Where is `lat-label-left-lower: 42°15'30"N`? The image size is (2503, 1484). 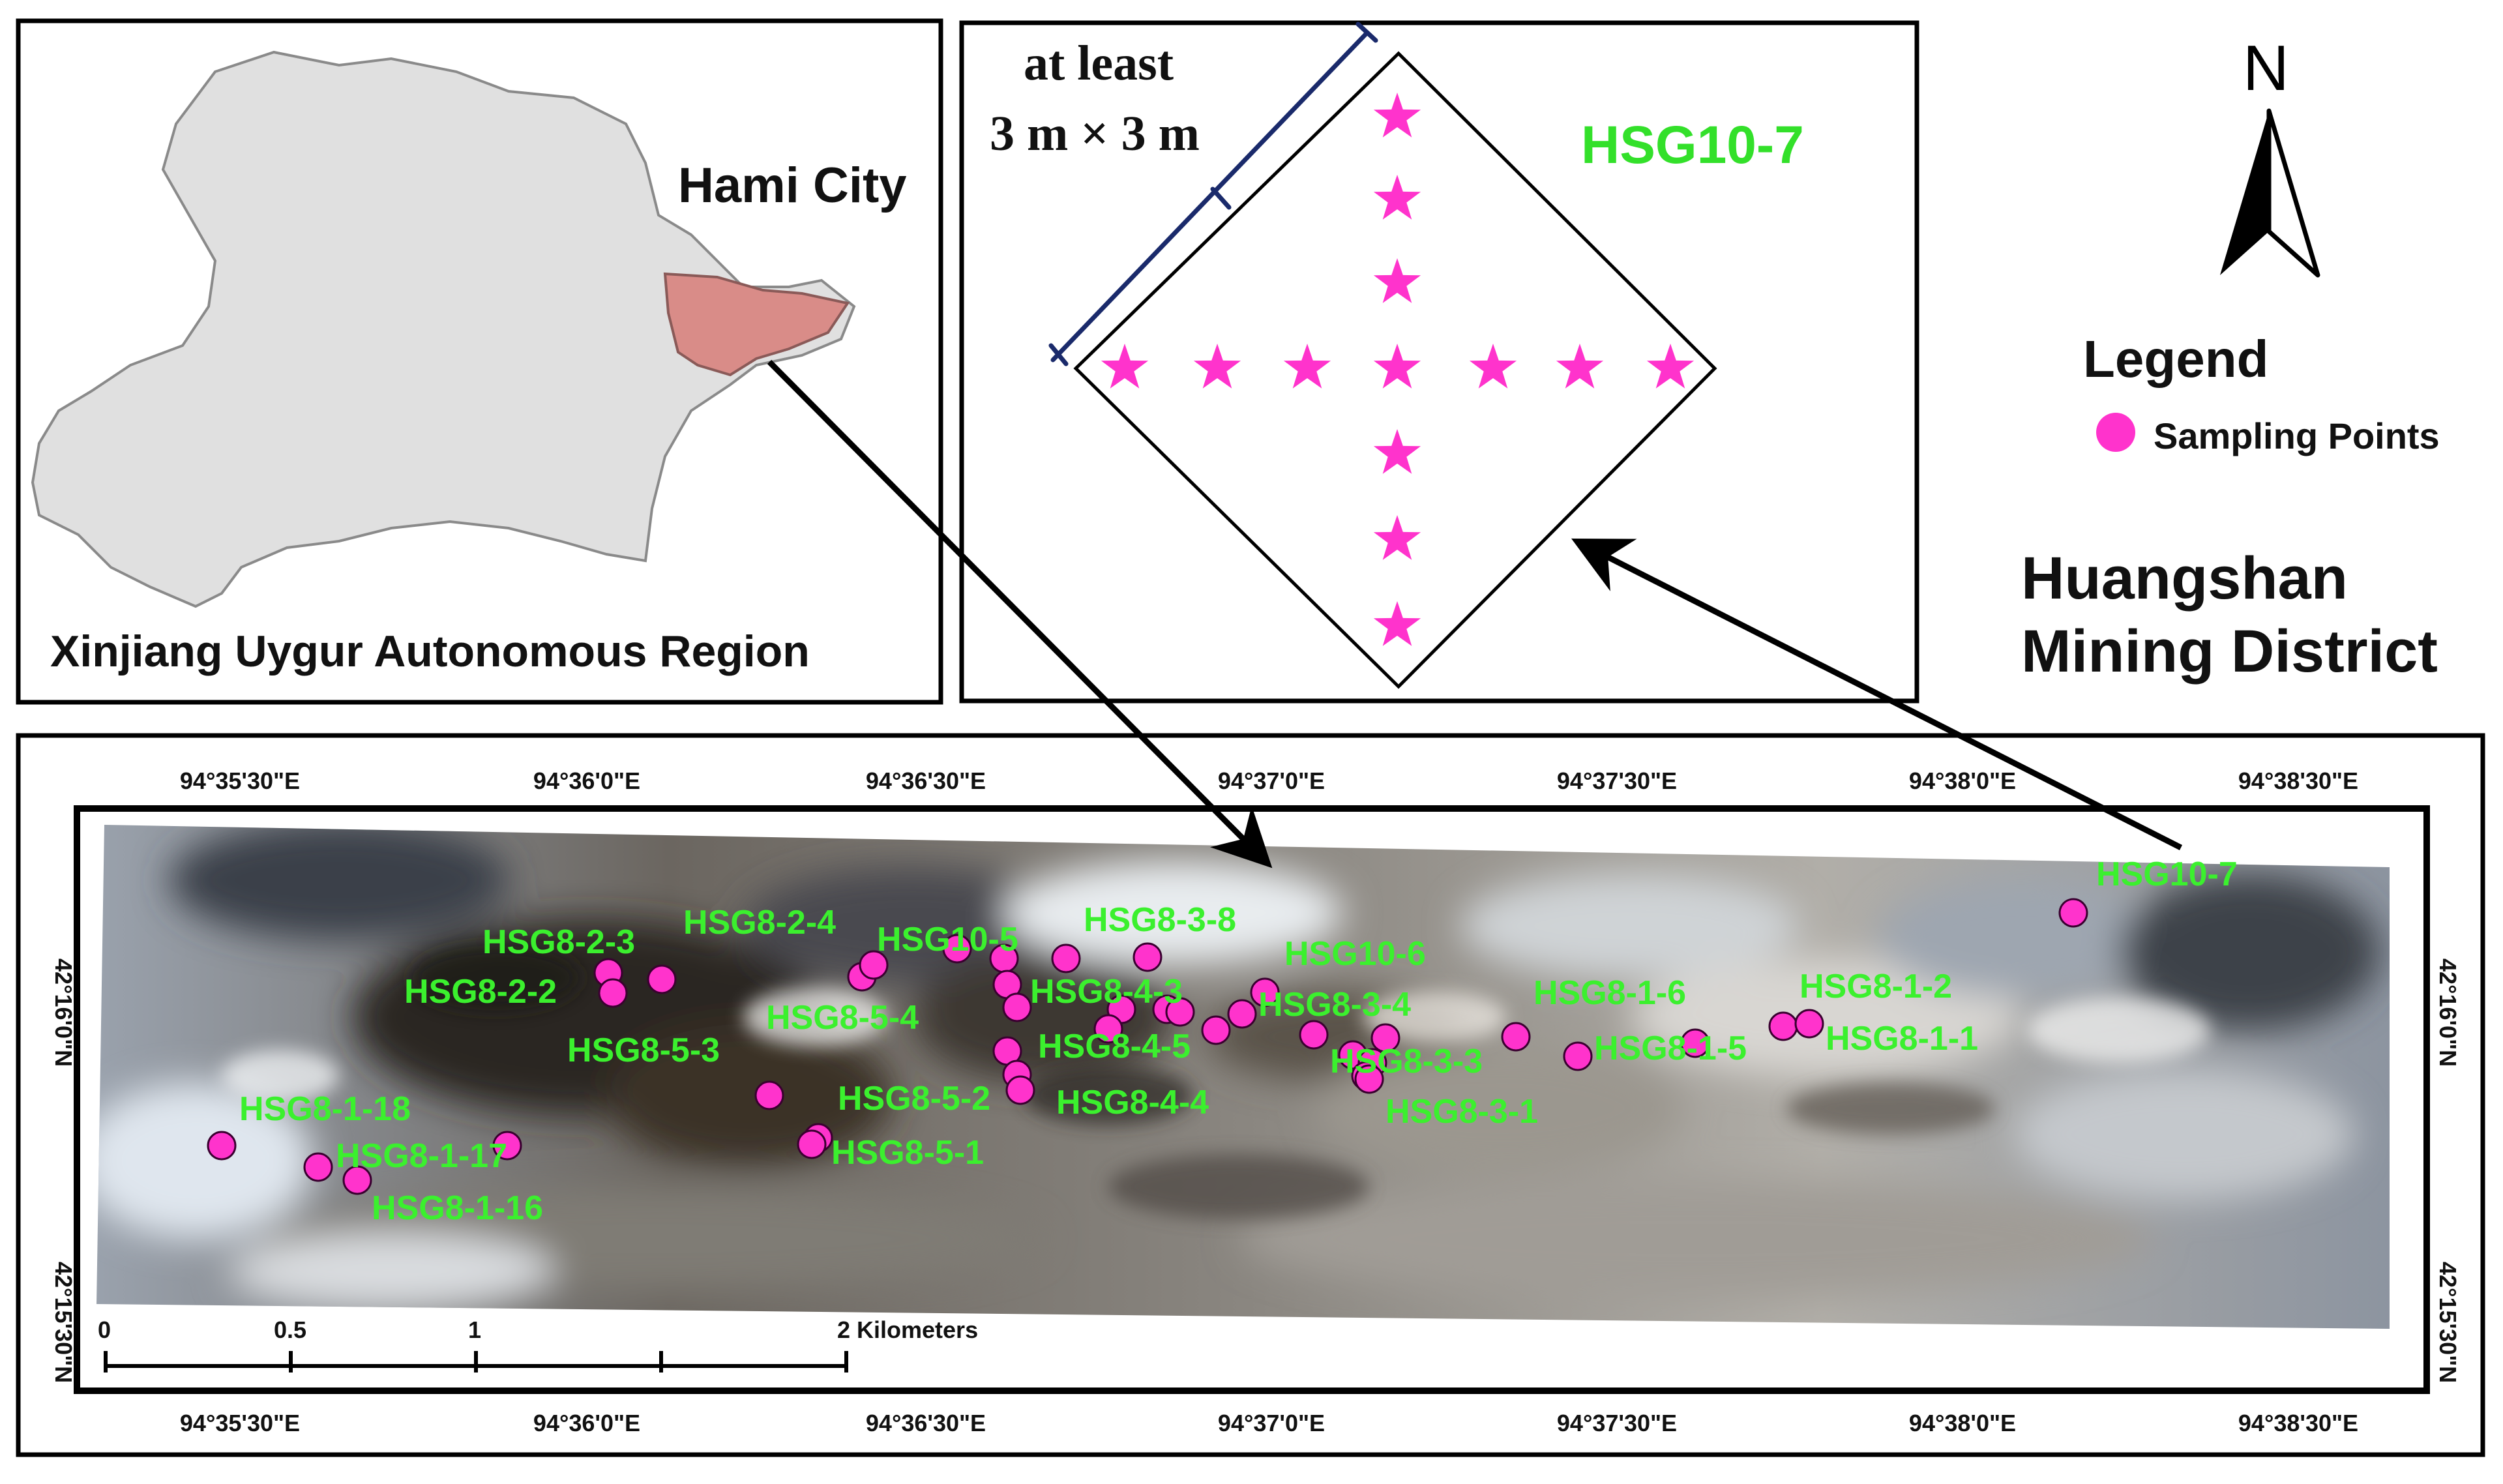
lat-label-left-lower: 42°15'30"N is located at coordinates (64, 1322).